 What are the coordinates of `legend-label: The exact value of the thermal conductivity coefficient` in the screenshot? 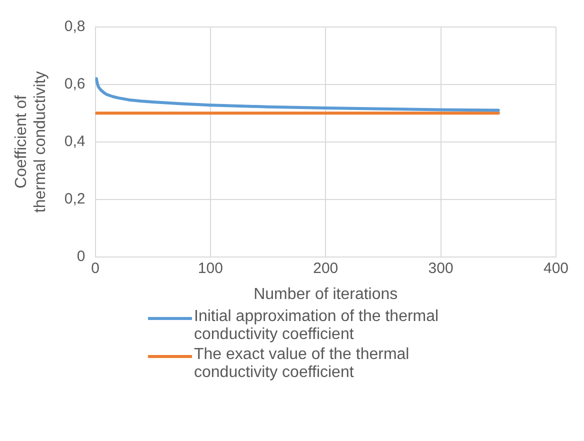 It's located at (302, 364).